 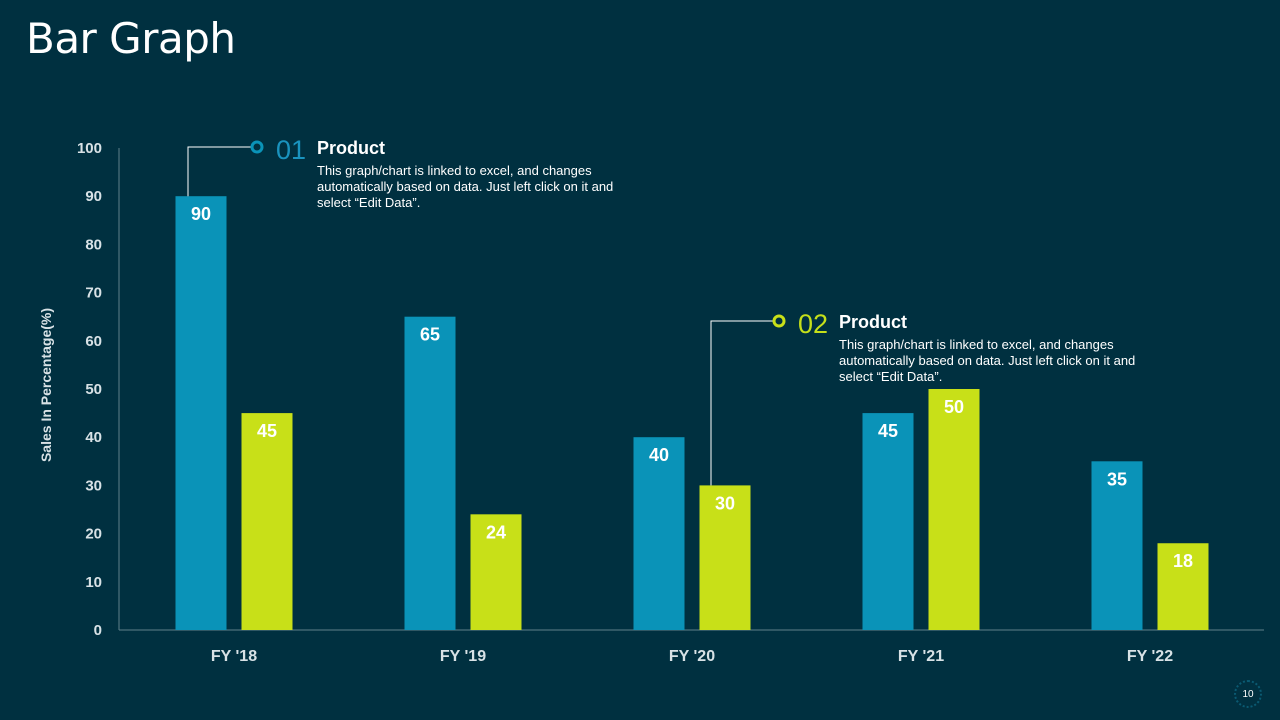 What do you see at coordinates (291, 150) in the screenshot?
I see `callout-number: 01` at bounding box center [291, 150].